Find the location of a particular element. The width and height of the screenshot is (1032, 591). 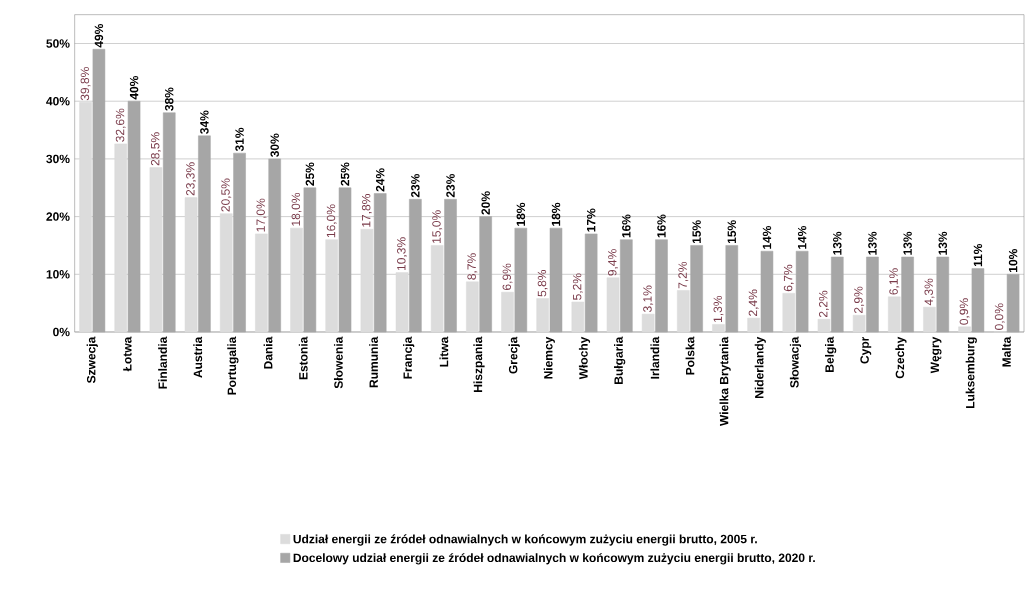

data-label: 2,2% is located at coordinates (823, 304).